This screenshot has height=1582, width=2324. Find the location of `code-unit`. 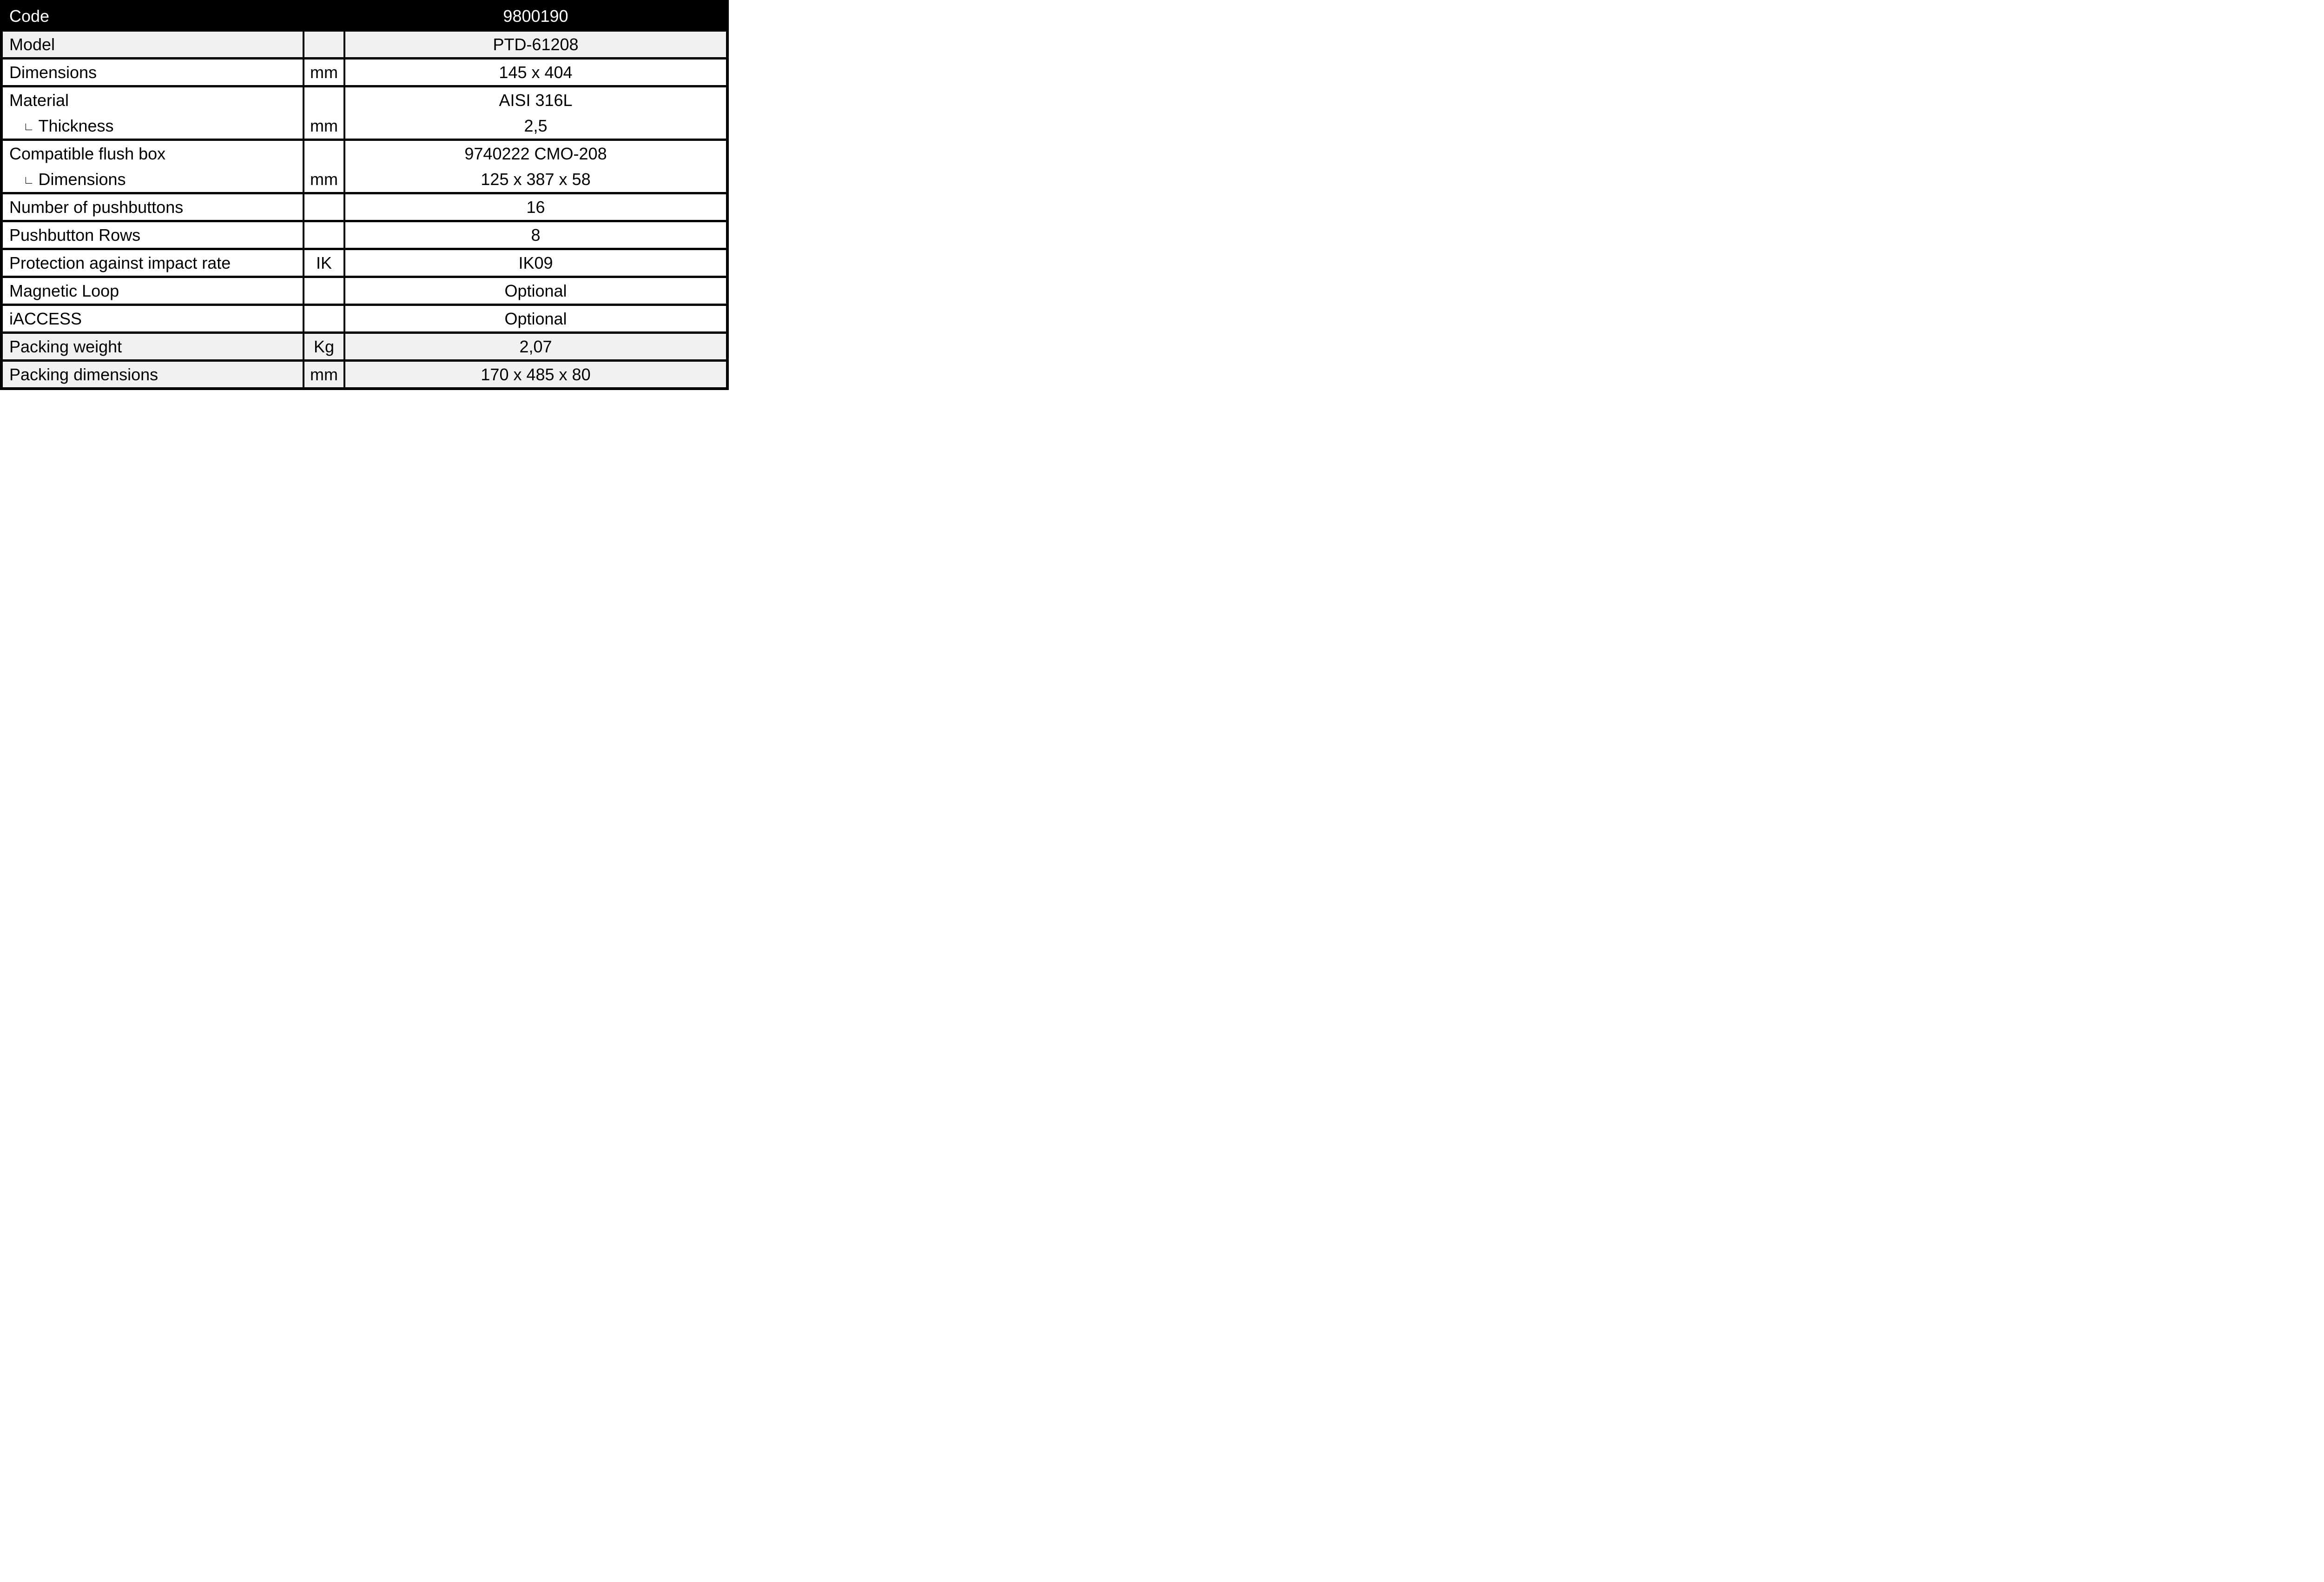

code-unit is located at coordinates (324, 16).